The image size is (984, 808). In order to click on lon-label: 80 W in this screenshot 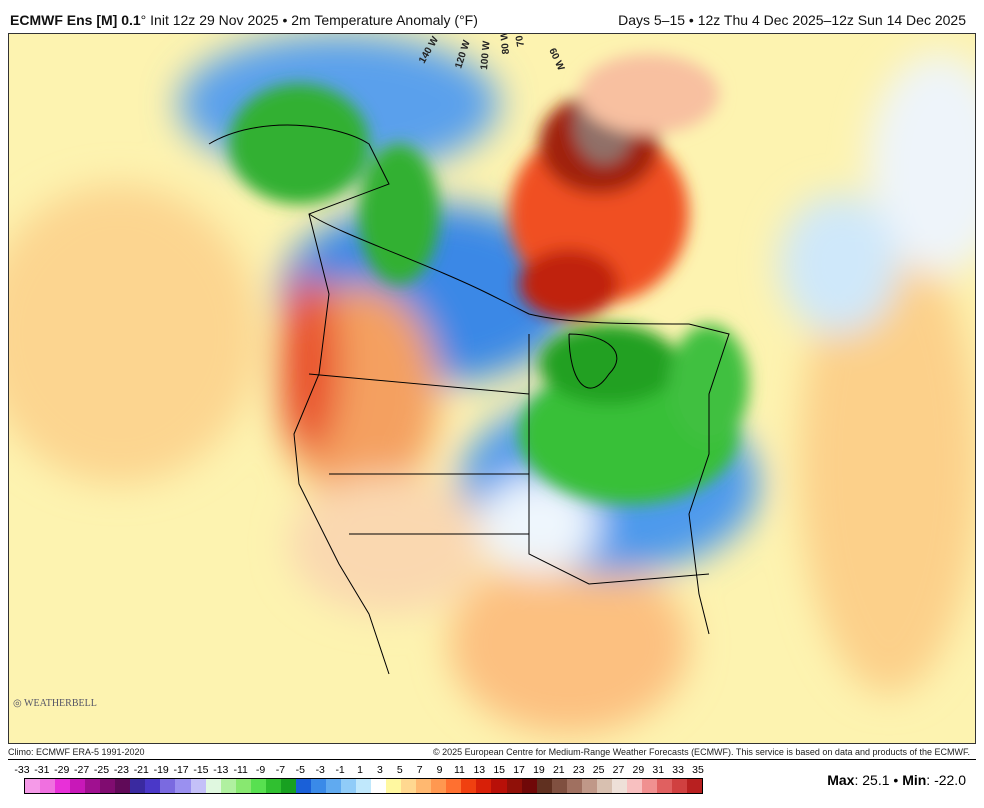, I will do `click(505, 44)`.